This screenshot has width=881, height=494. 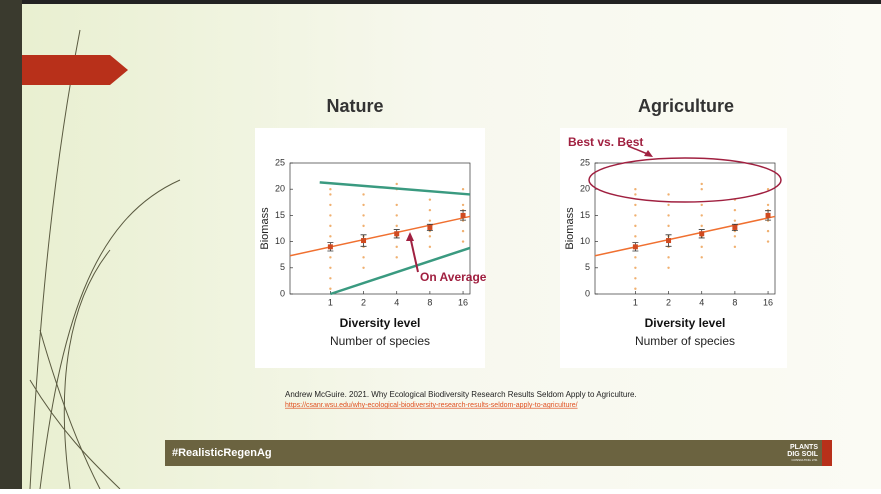 I want to click on footer-bar, so click(x=498, y=453).